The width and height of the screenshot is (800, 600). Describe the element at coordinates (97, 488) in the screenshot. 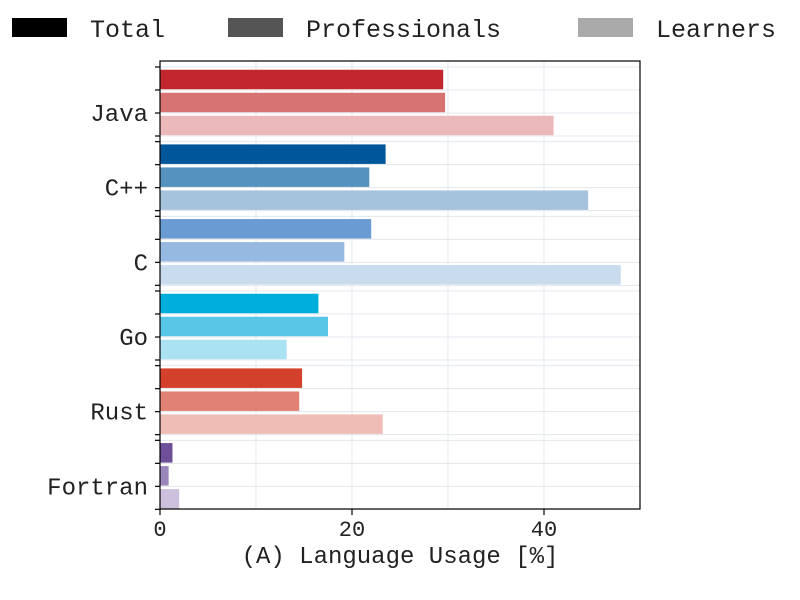

I see `category-label: Fortran` at that location.